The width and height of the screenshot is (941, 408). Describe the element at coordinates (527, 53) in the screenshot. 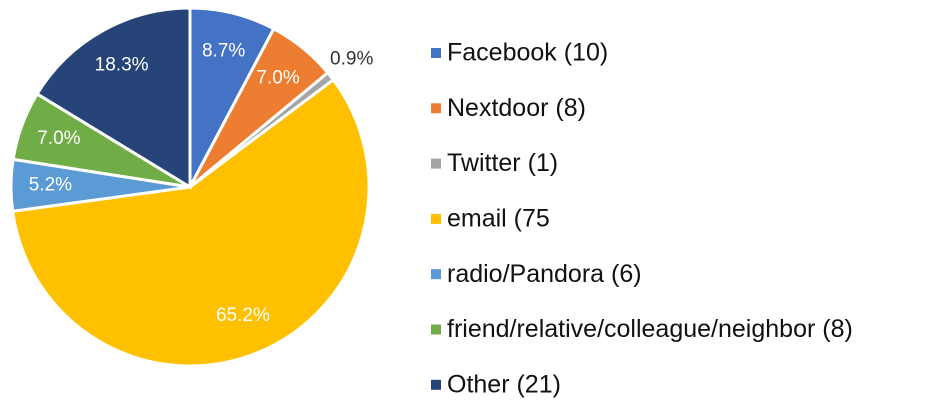

I see `legend-label: Facebook (10)` at that location.